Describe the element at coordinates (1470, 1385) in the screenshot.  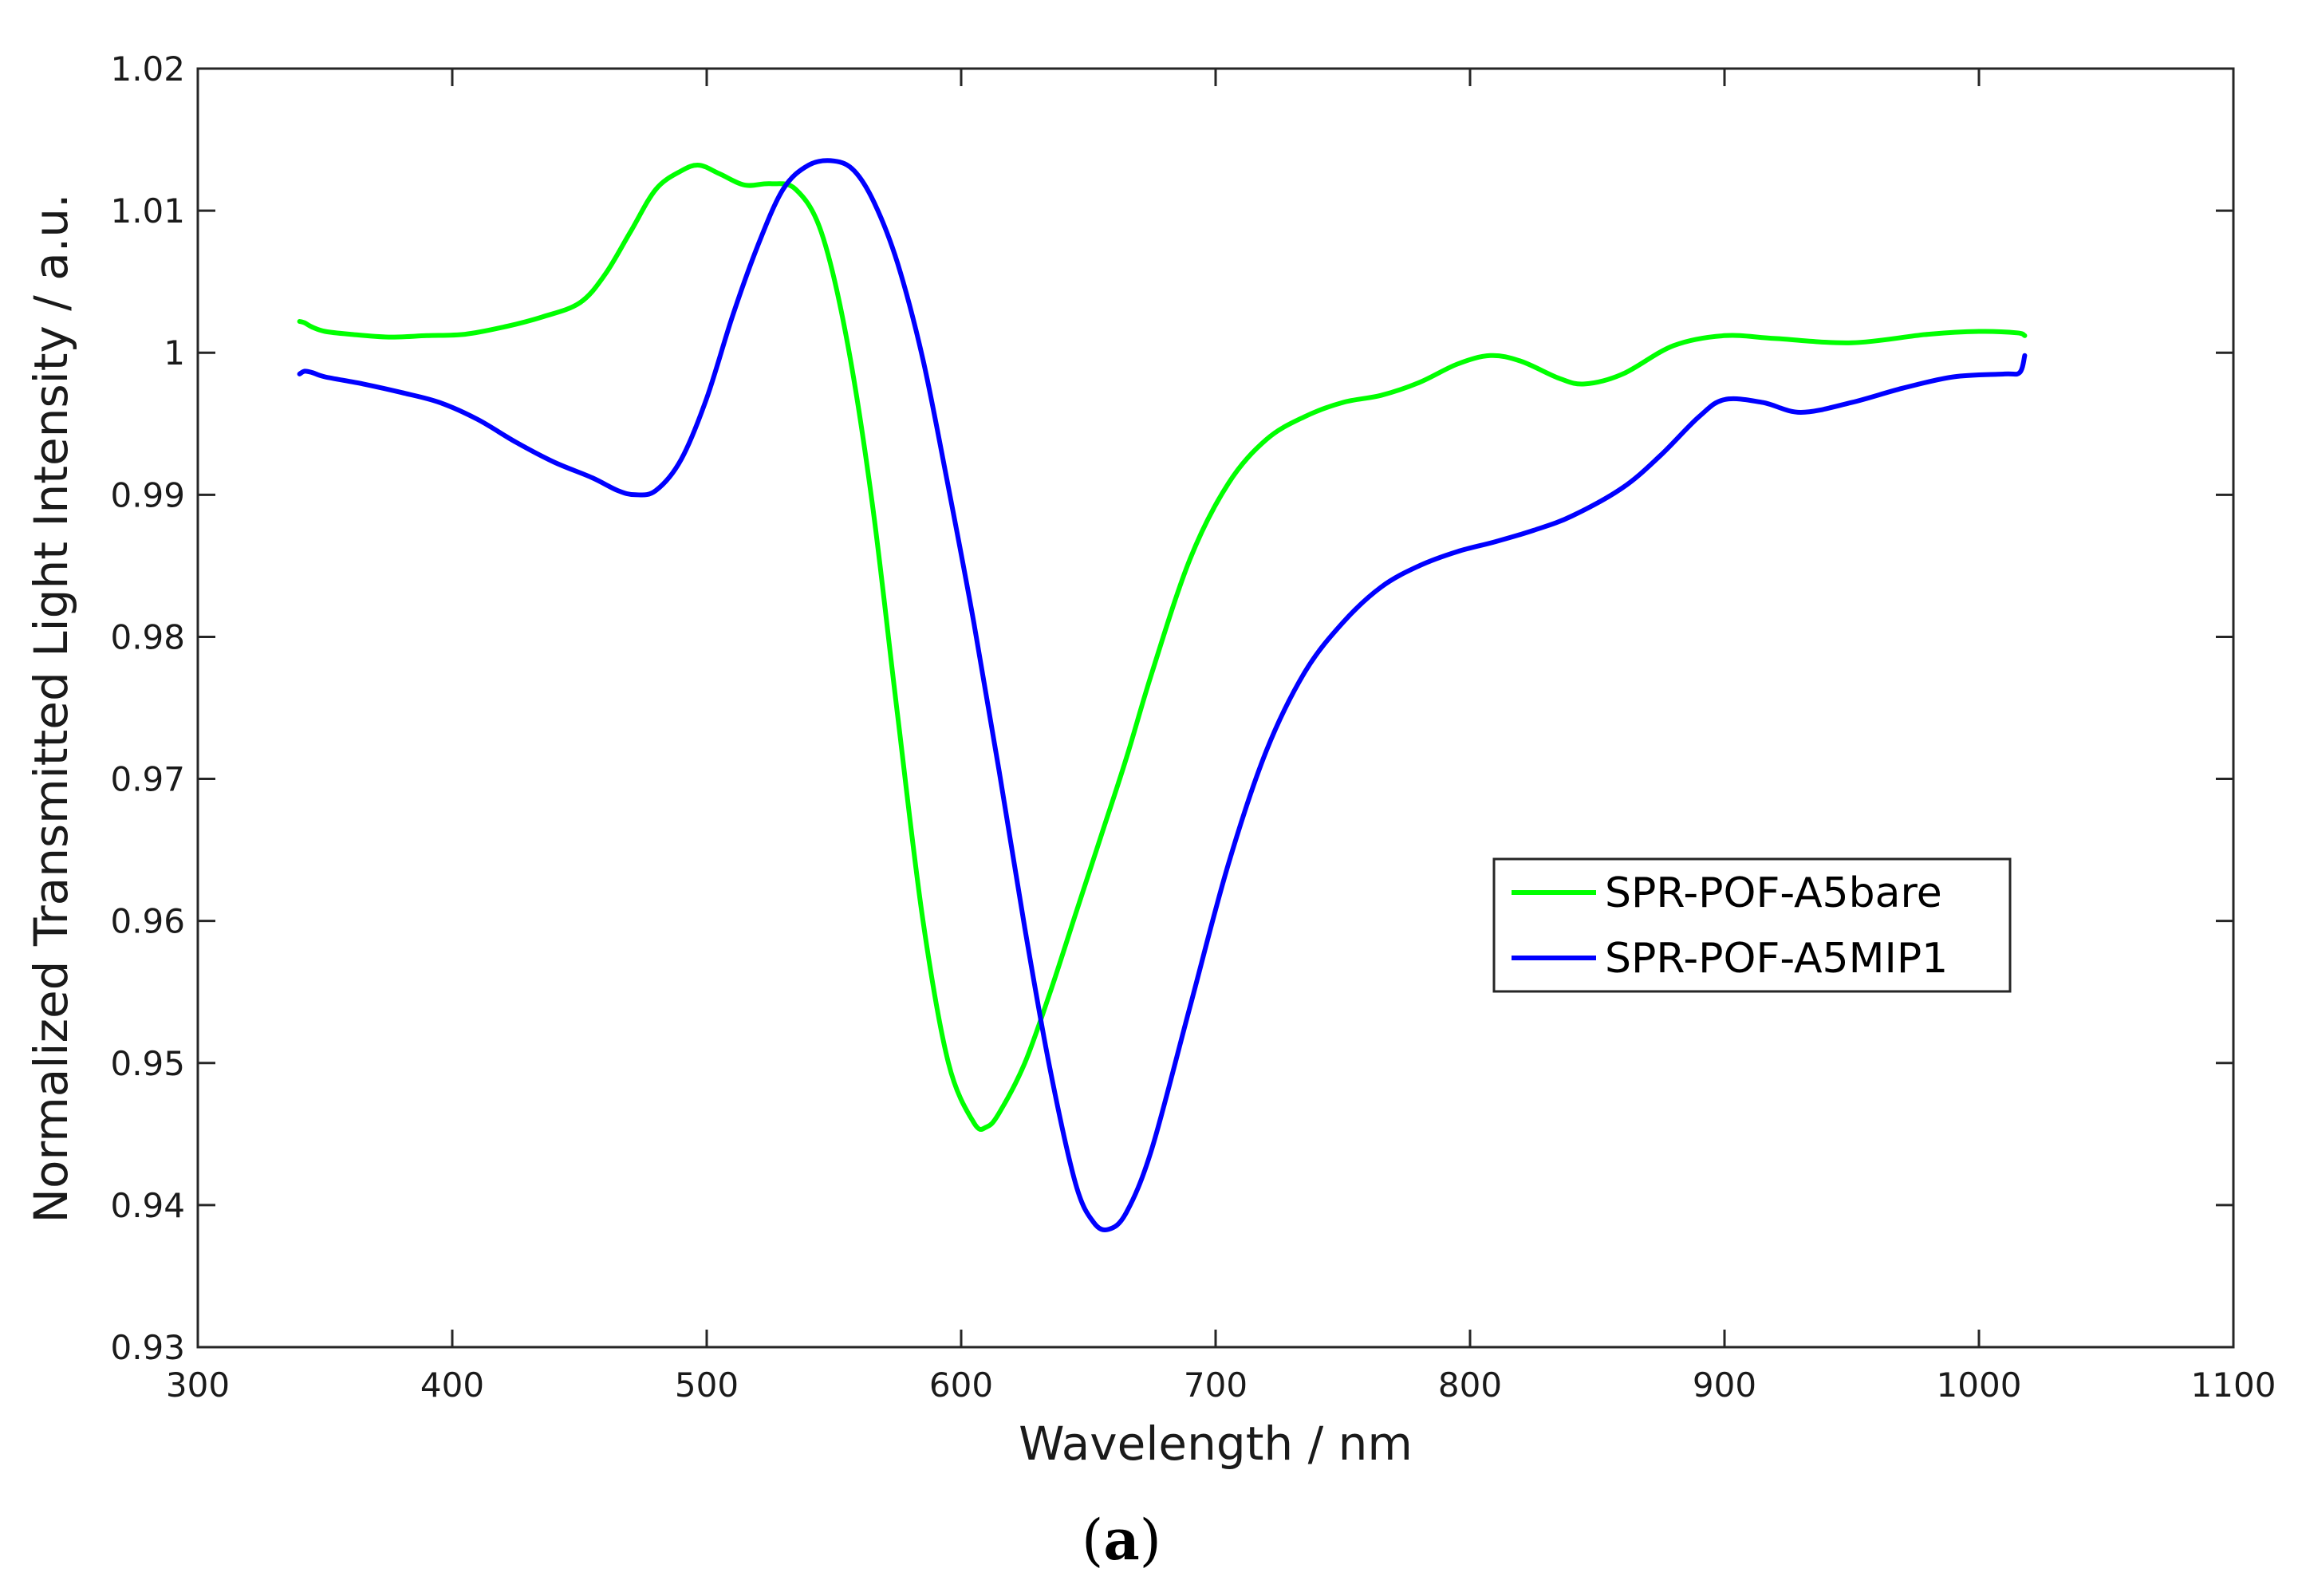
I see `x-tick-label: 800` at that location.